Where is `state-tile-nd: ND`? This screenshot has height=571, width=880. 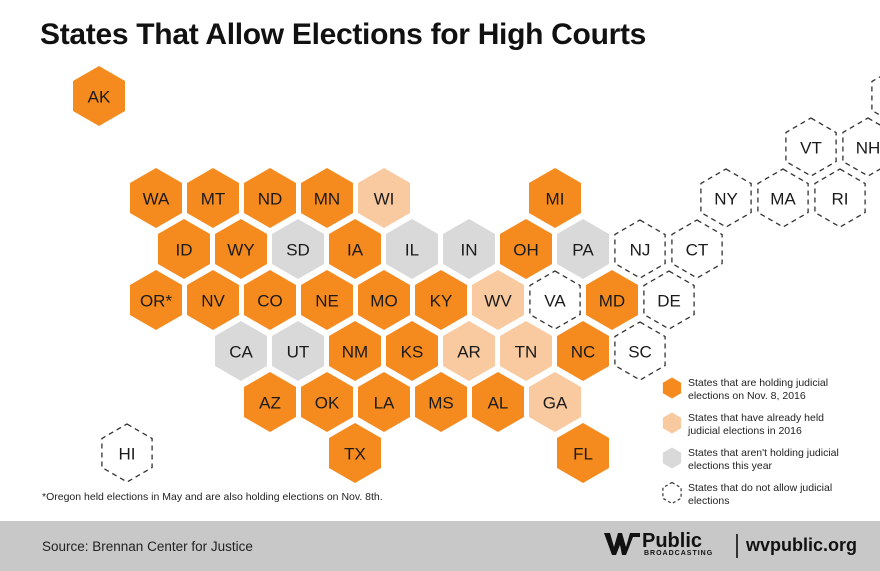 state-tile-nd: ND is located at coordinates (270, 198).